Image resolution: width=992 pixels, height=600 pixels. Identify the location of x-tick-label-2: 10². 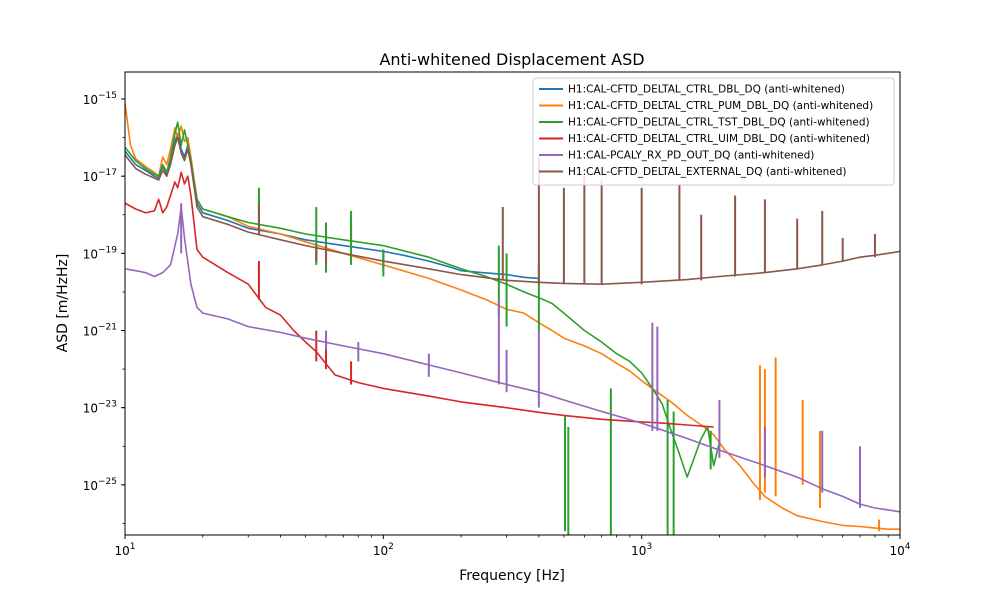
(383, 550).